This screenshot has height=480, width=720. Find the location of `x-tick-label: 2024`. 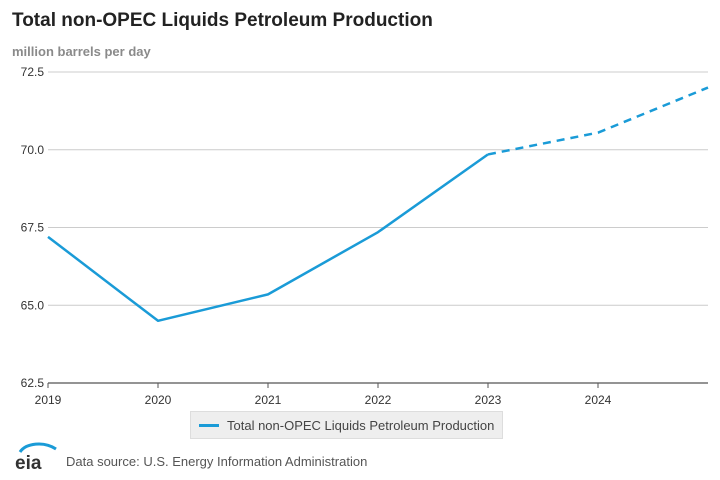

x-tick-label: 2024 is located at coordinates (598, 400).